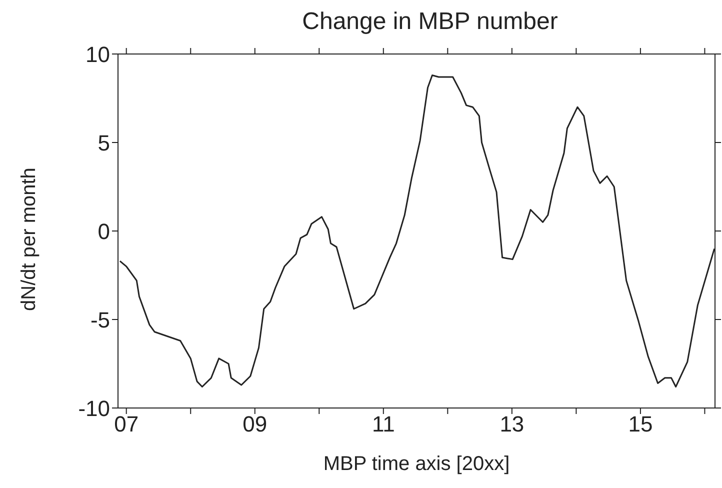 This screenshot has height=488, width=722. Describe the element at coordinates (126, 424) in the screenshot. I see `x-tick-label: 07` at that location.